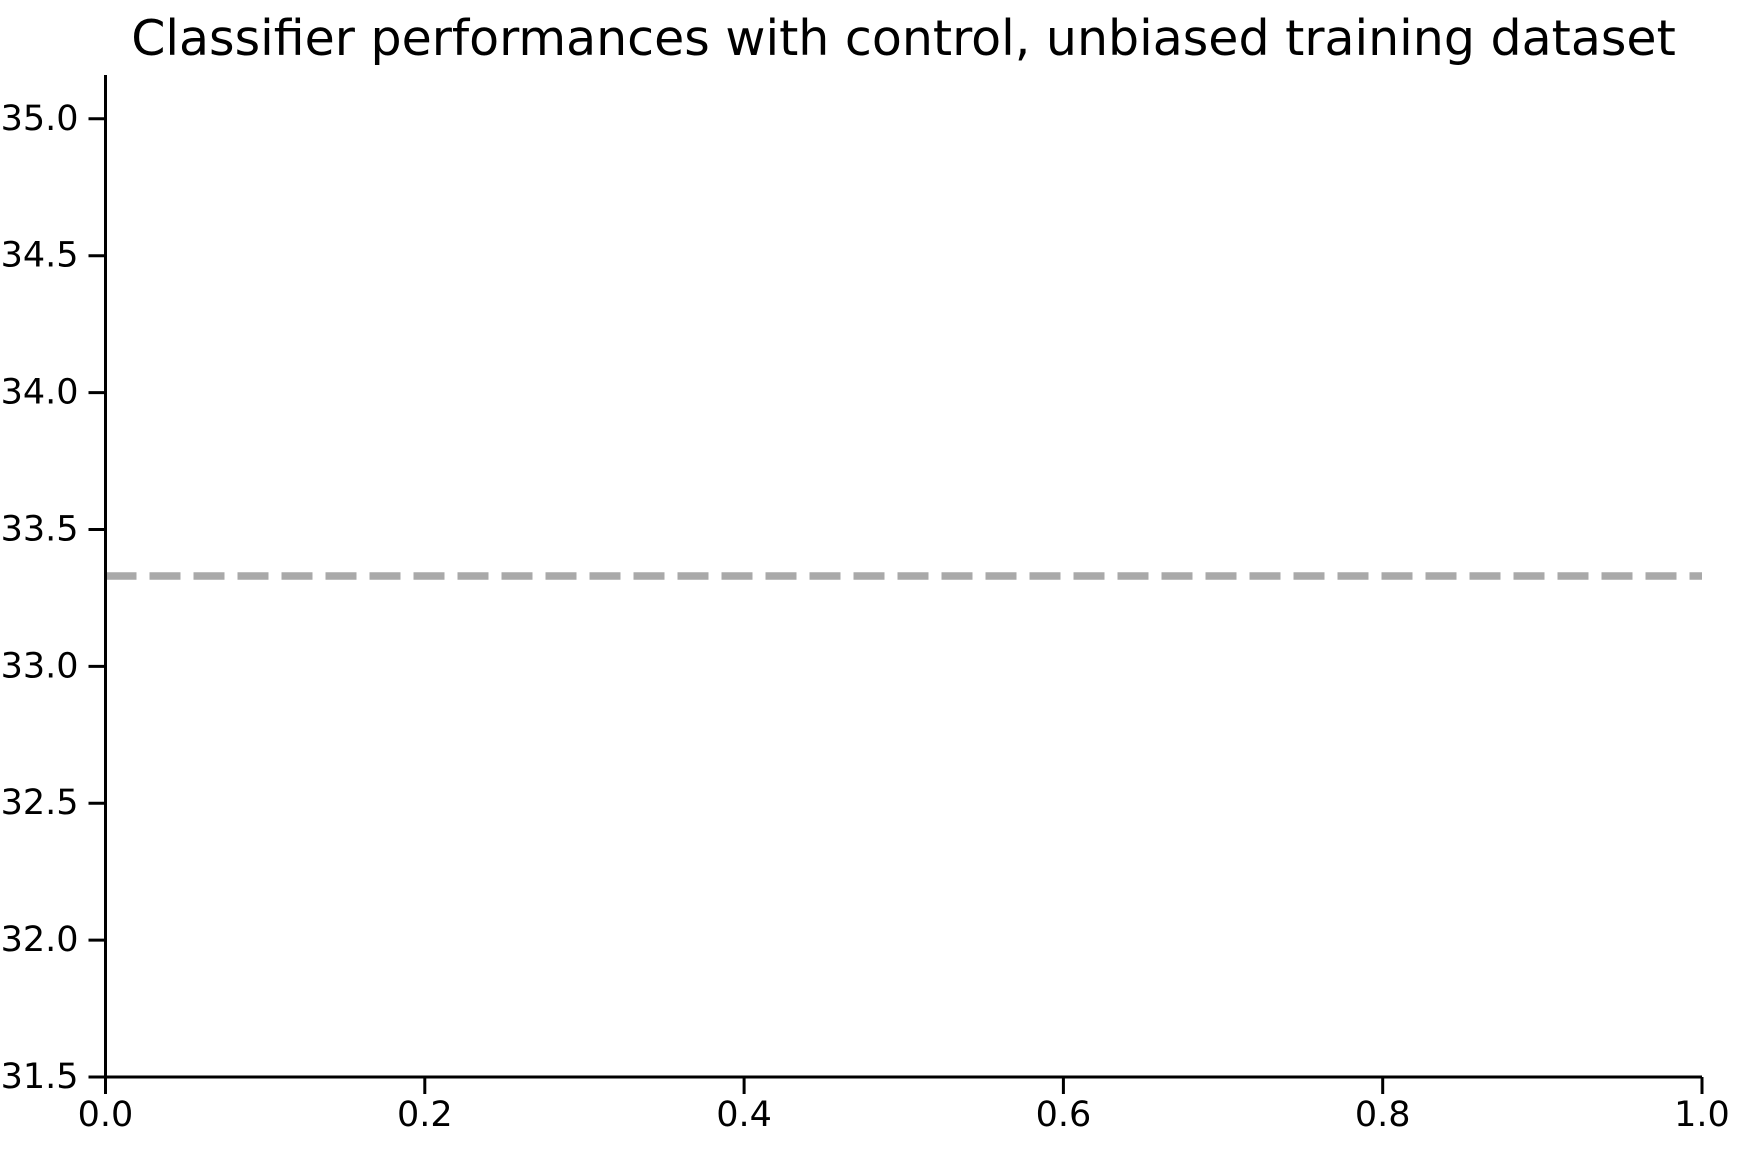  I want to click on x-tick-label: 0.8, so click(1383, 1115).